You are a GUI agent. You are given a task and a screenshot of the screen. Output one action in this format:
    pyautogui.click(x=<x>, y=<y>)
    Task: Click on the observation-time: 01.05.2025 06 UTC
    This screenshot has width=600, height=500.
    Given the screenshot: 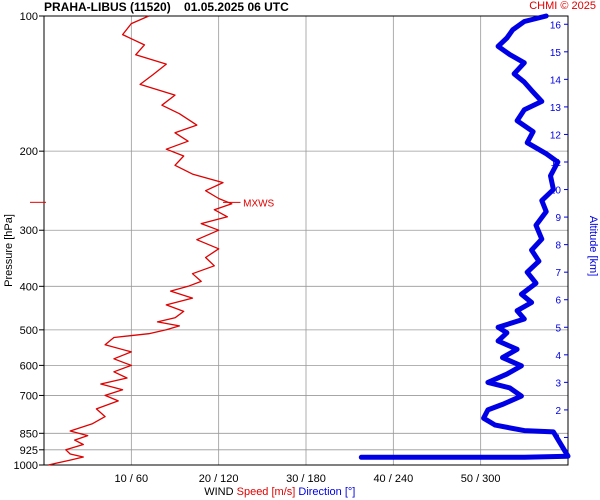 What is the action you would take?
    pyautogui.click(x=236, y=7)
    